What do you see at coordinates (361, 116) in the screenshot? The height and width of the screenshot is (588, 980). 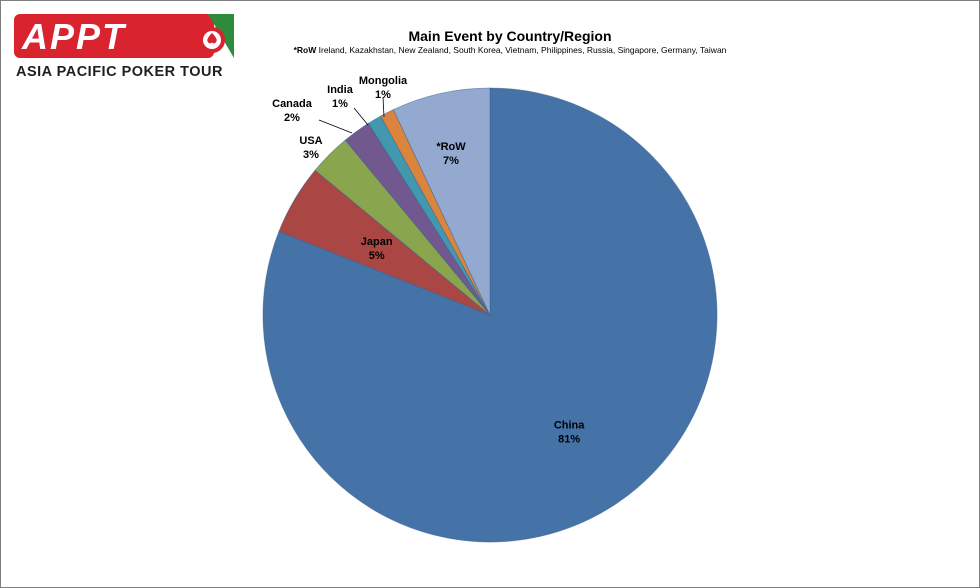 I see `leader-line-india` at bounding box center [361, 116].